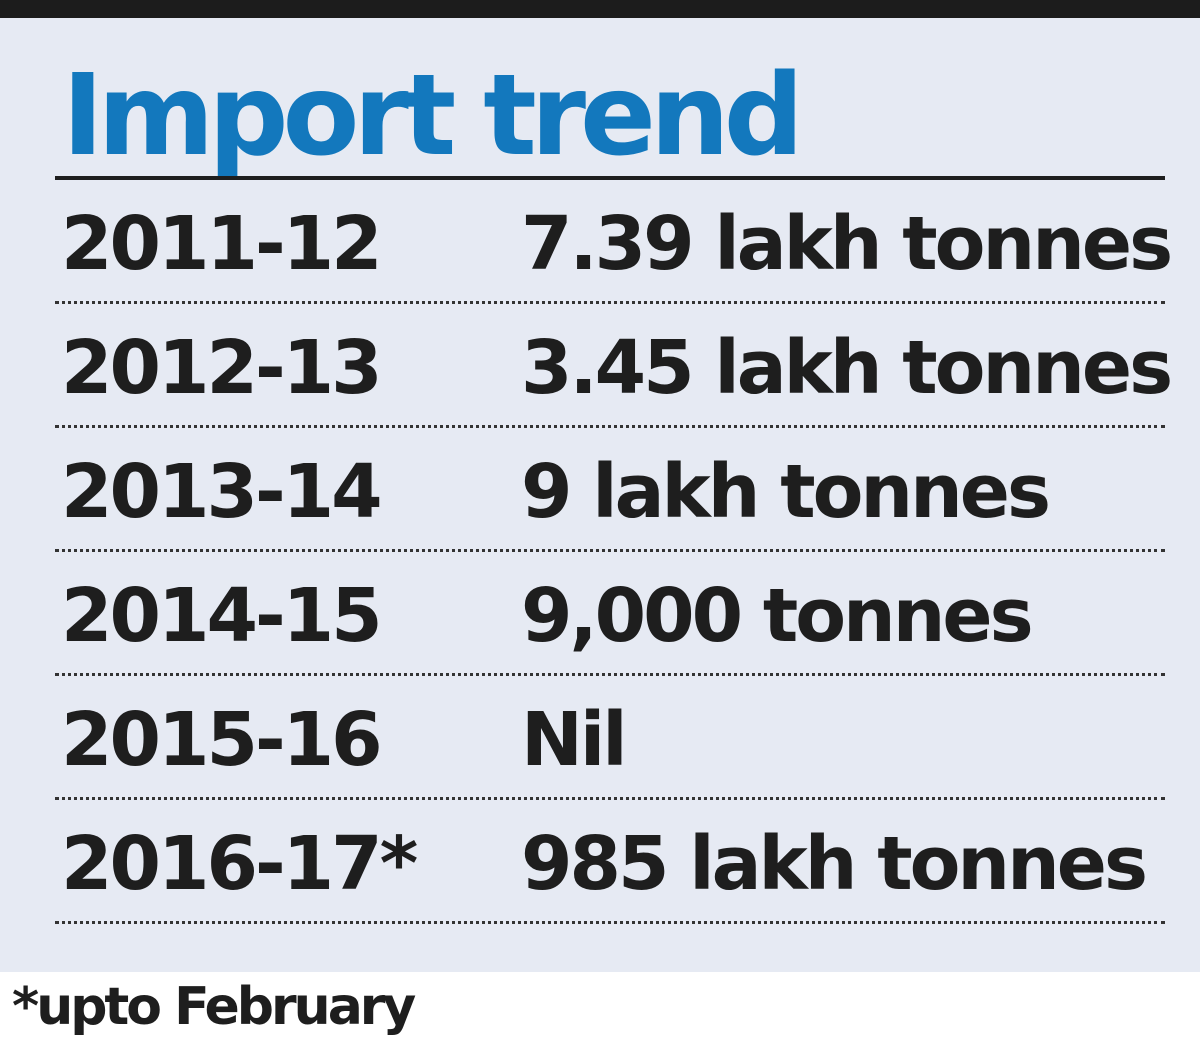 The image size is (1200, 1040). What do you see at coordinates (777, 616) in the screenshot?
I see `value-cell: 9,000 tonnes` at bounding box center [777, 616].